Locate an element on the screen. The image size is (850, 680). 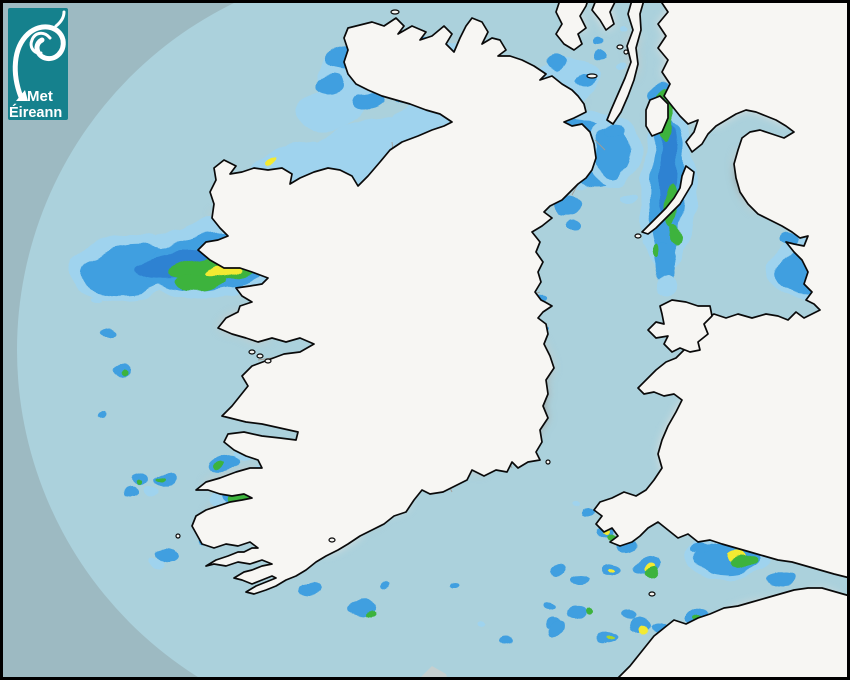
met-eireann-spiral-icon is located at coordinates (39, 55).